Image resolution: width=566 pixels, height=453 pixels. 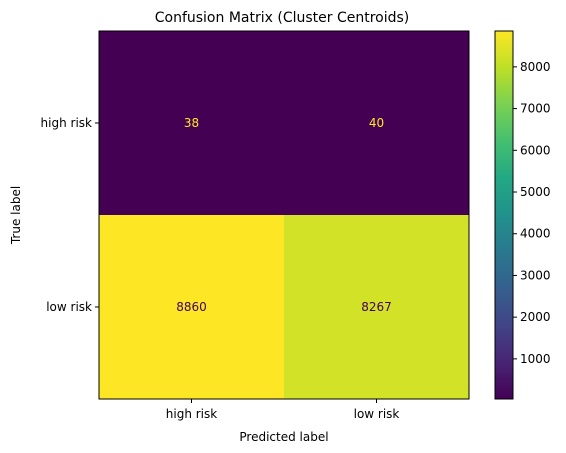 What do you see at coordinates (535, 234) in the screenshot?
I see `colorbar-tick-label: 4000` at bounding box center [535, 234].